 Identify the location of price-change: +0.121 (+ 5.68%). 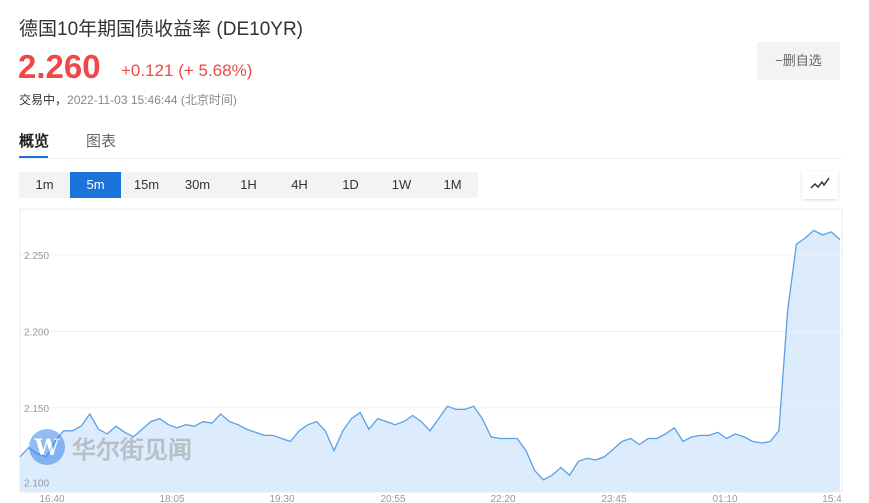
(187, 70).